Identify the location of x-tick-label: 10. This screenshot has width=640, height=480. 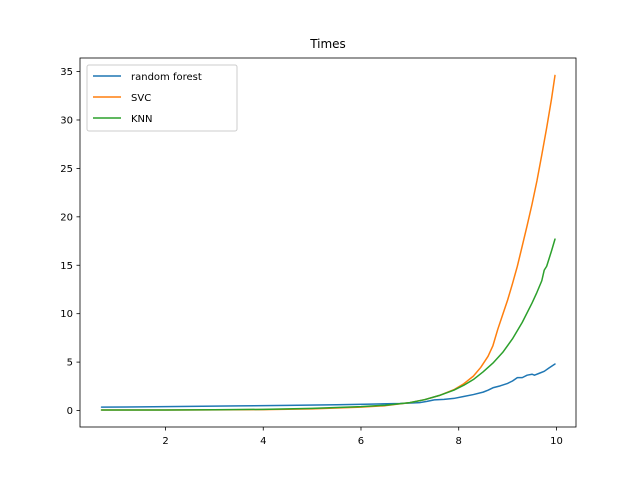
(556, 441).